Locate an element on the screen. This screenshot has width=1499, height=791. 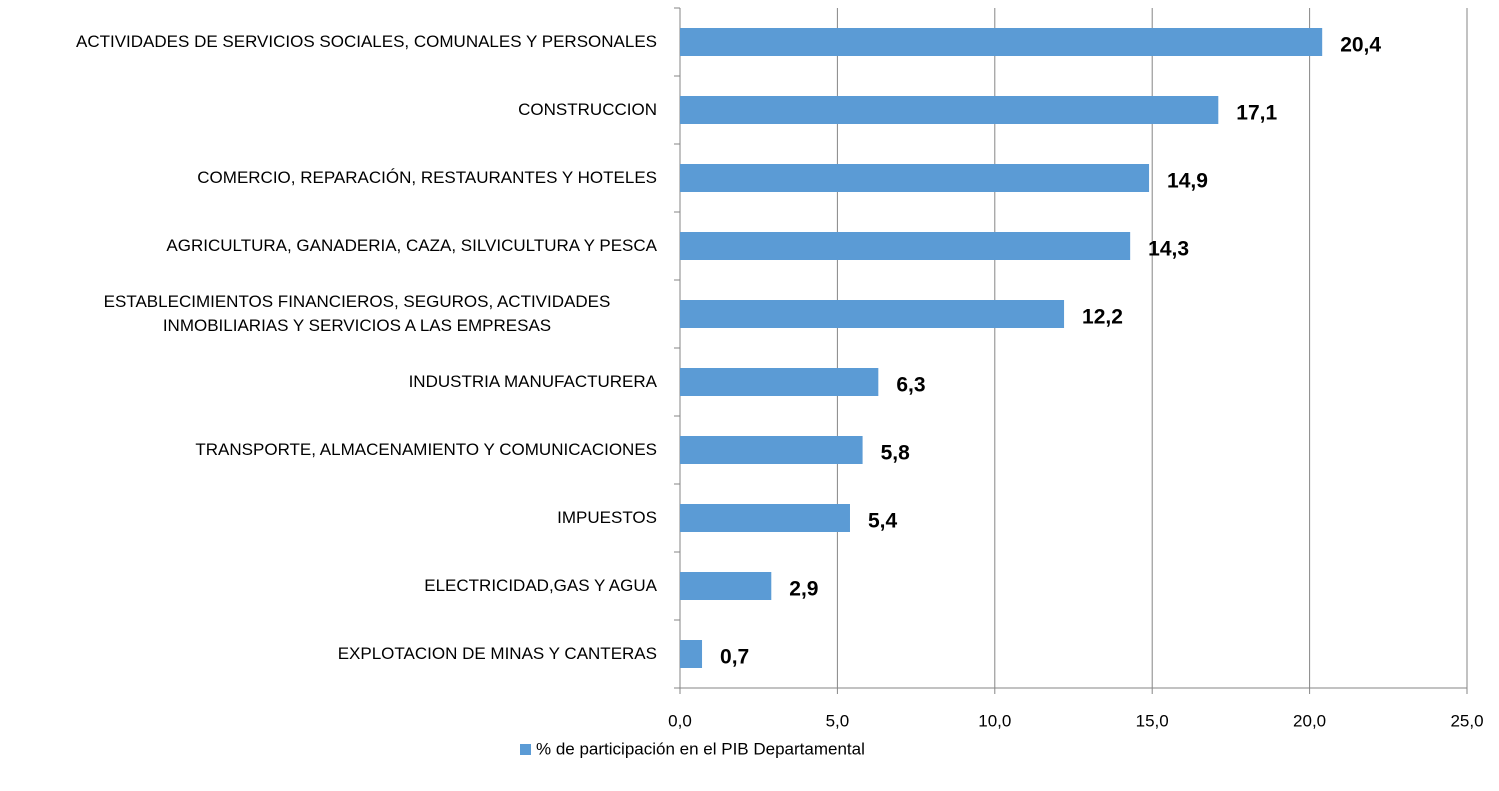
value-label: 17,1 is located at coordinates (1256, 113).